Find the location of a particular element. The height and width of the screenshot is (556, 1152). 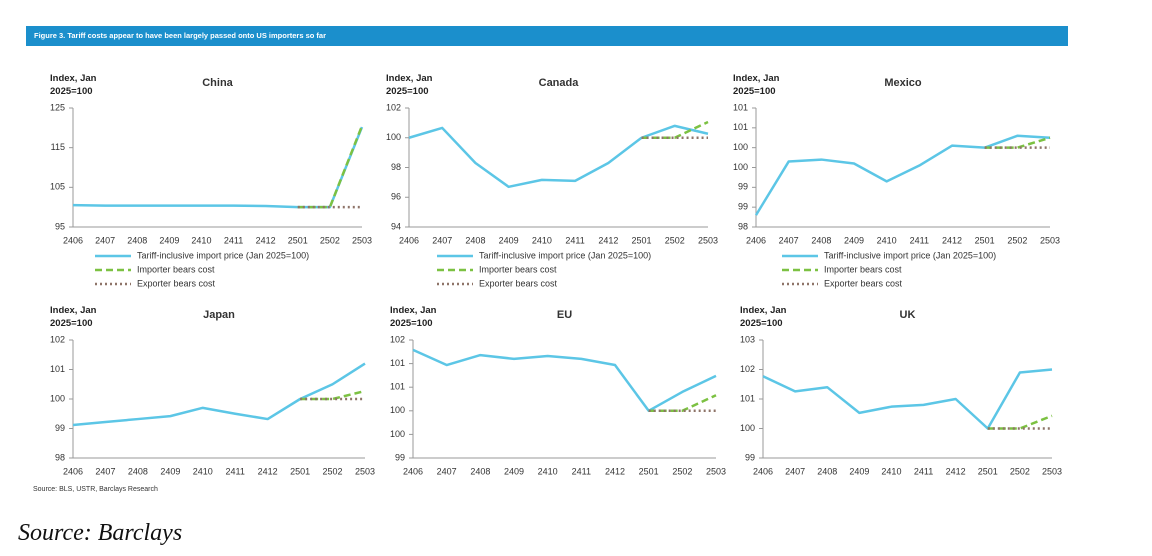

chart-title: China is located at coordinates (217, 83).